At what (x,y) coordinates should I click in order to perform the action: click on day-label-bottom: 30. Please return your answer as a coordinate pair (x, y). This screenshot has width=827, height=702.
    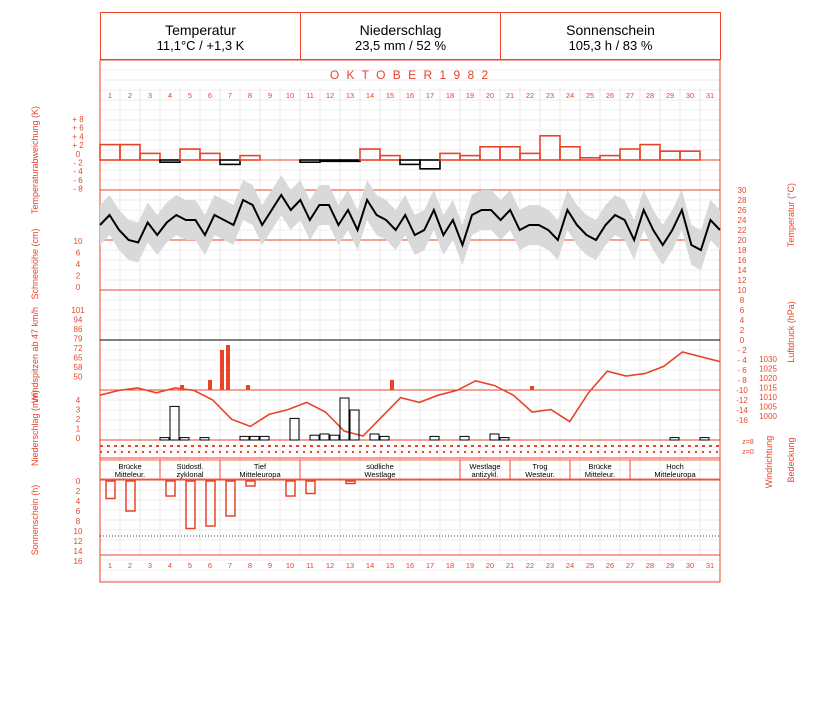
    Looking at the image, I should click on (690, 565).